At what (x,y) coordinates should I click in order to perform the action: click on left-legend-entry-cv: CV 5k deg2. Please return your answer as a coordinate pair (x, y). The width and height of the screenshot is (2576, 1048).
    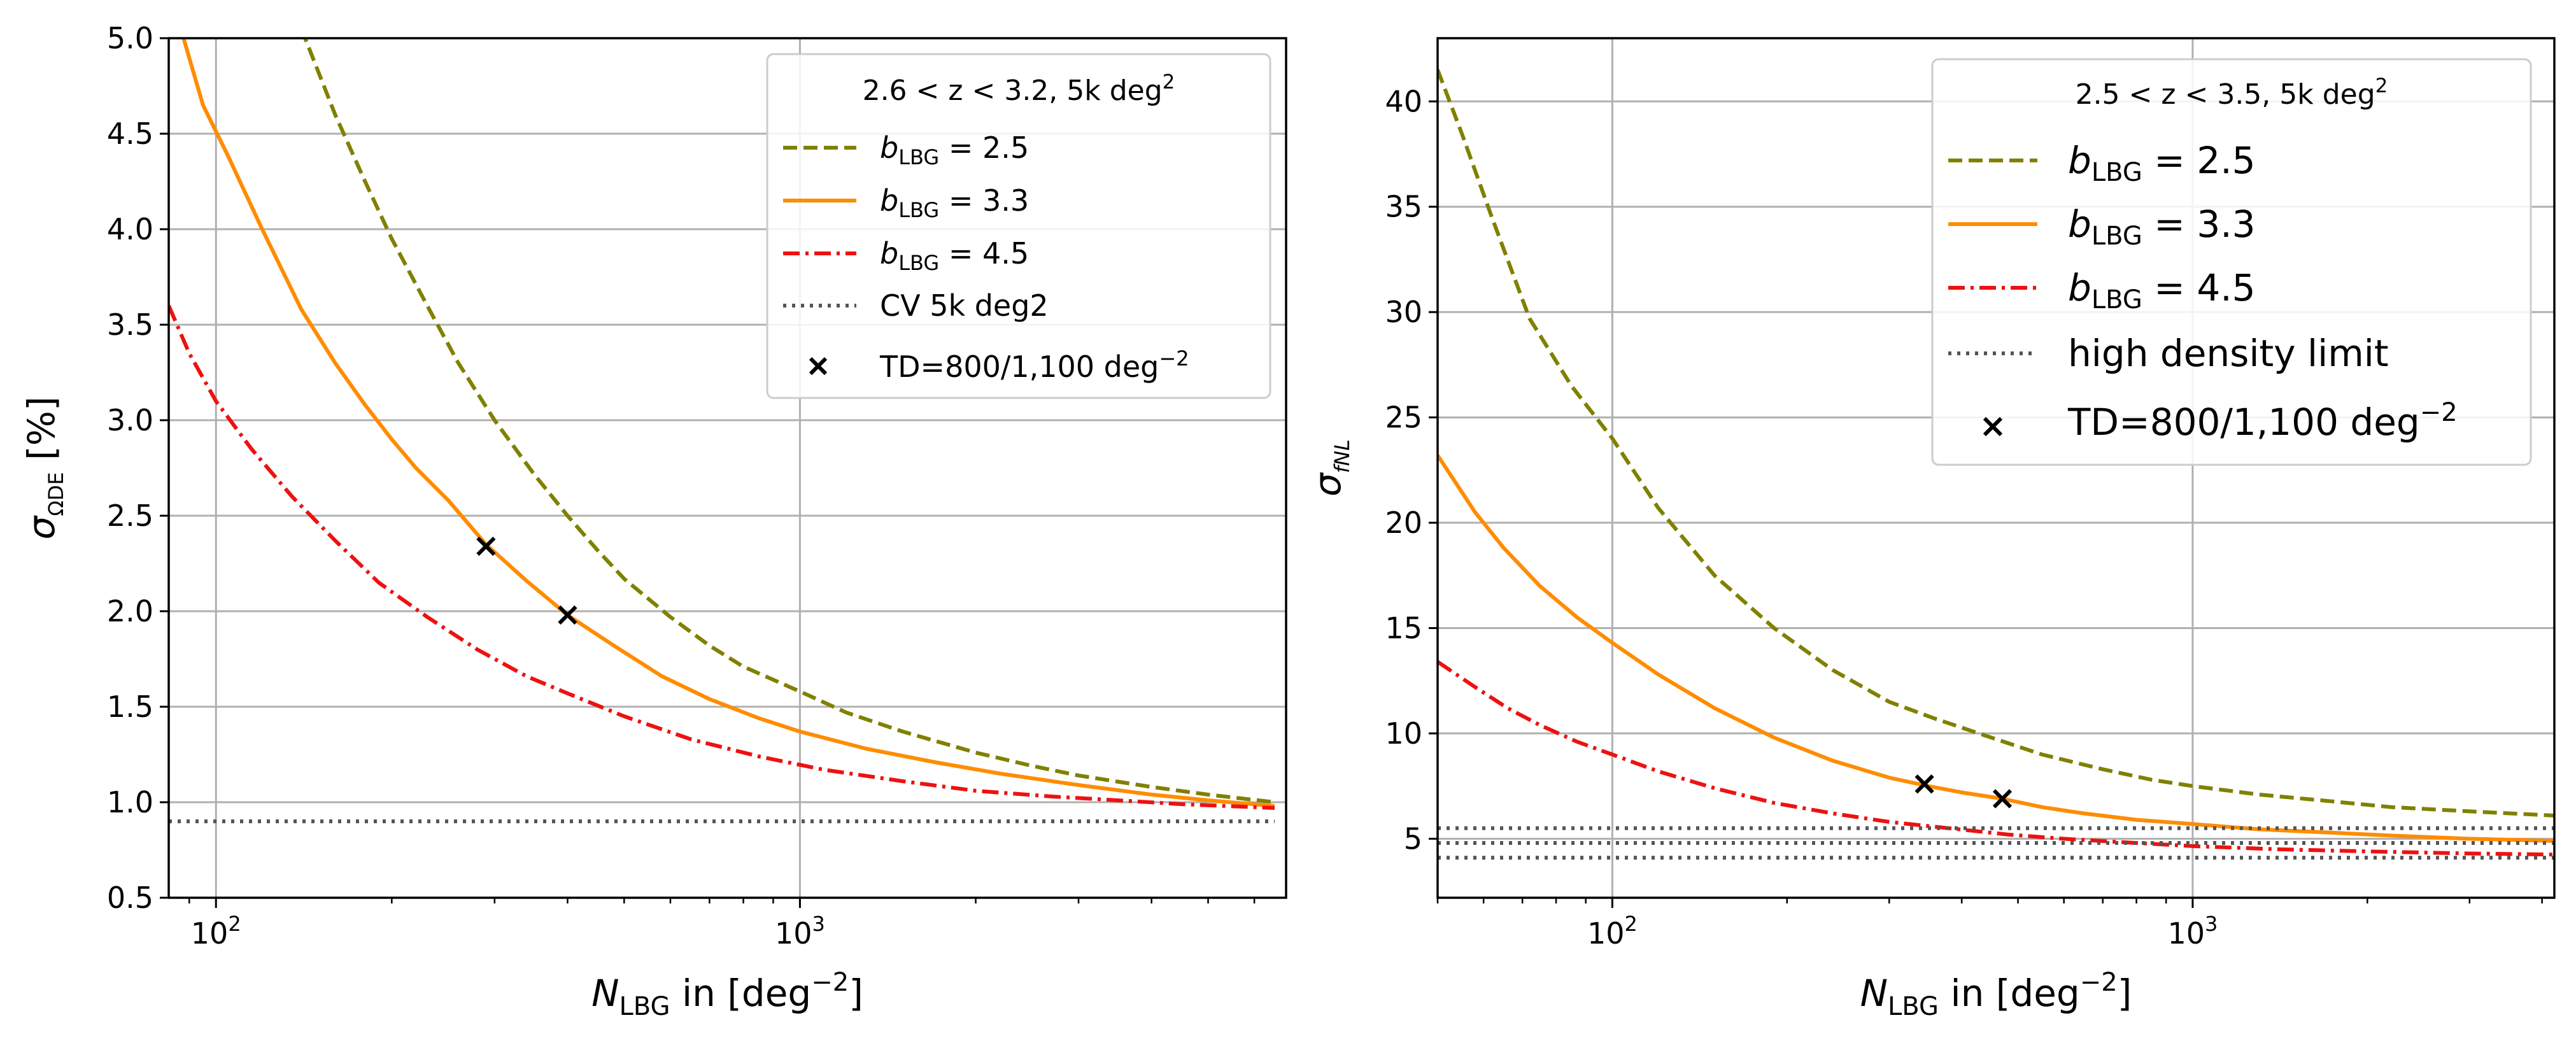
    Looking at the image, I should click on (916, 305).